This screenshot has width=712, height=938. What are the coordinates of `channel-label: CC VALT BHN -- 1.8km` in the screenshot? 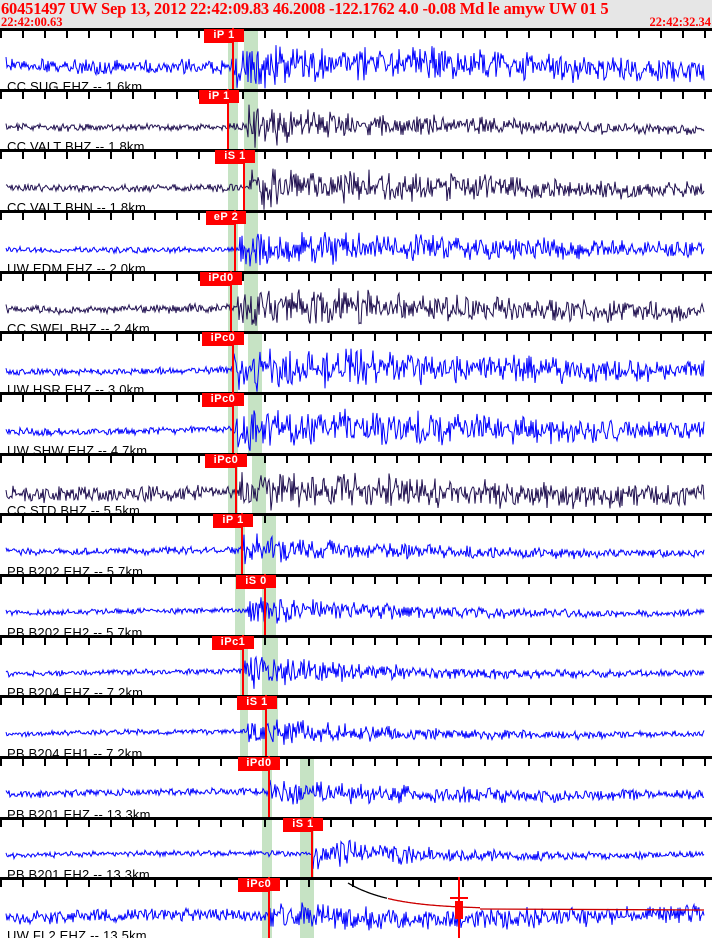 It's located at (77, 204).